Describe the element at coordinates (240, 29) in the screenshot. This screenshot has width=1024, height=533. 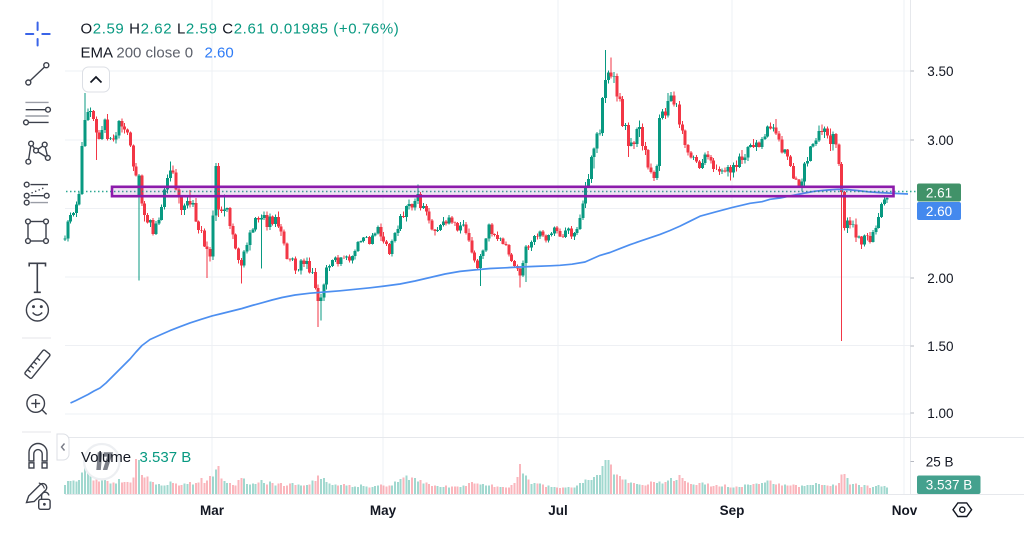
I see `svg-text:O2.59 H2.62 L2.59 C2.61 0.0198: O2.59 H2.62 L2.59 C2.61 0.01985 (+0.76%)` at that location.